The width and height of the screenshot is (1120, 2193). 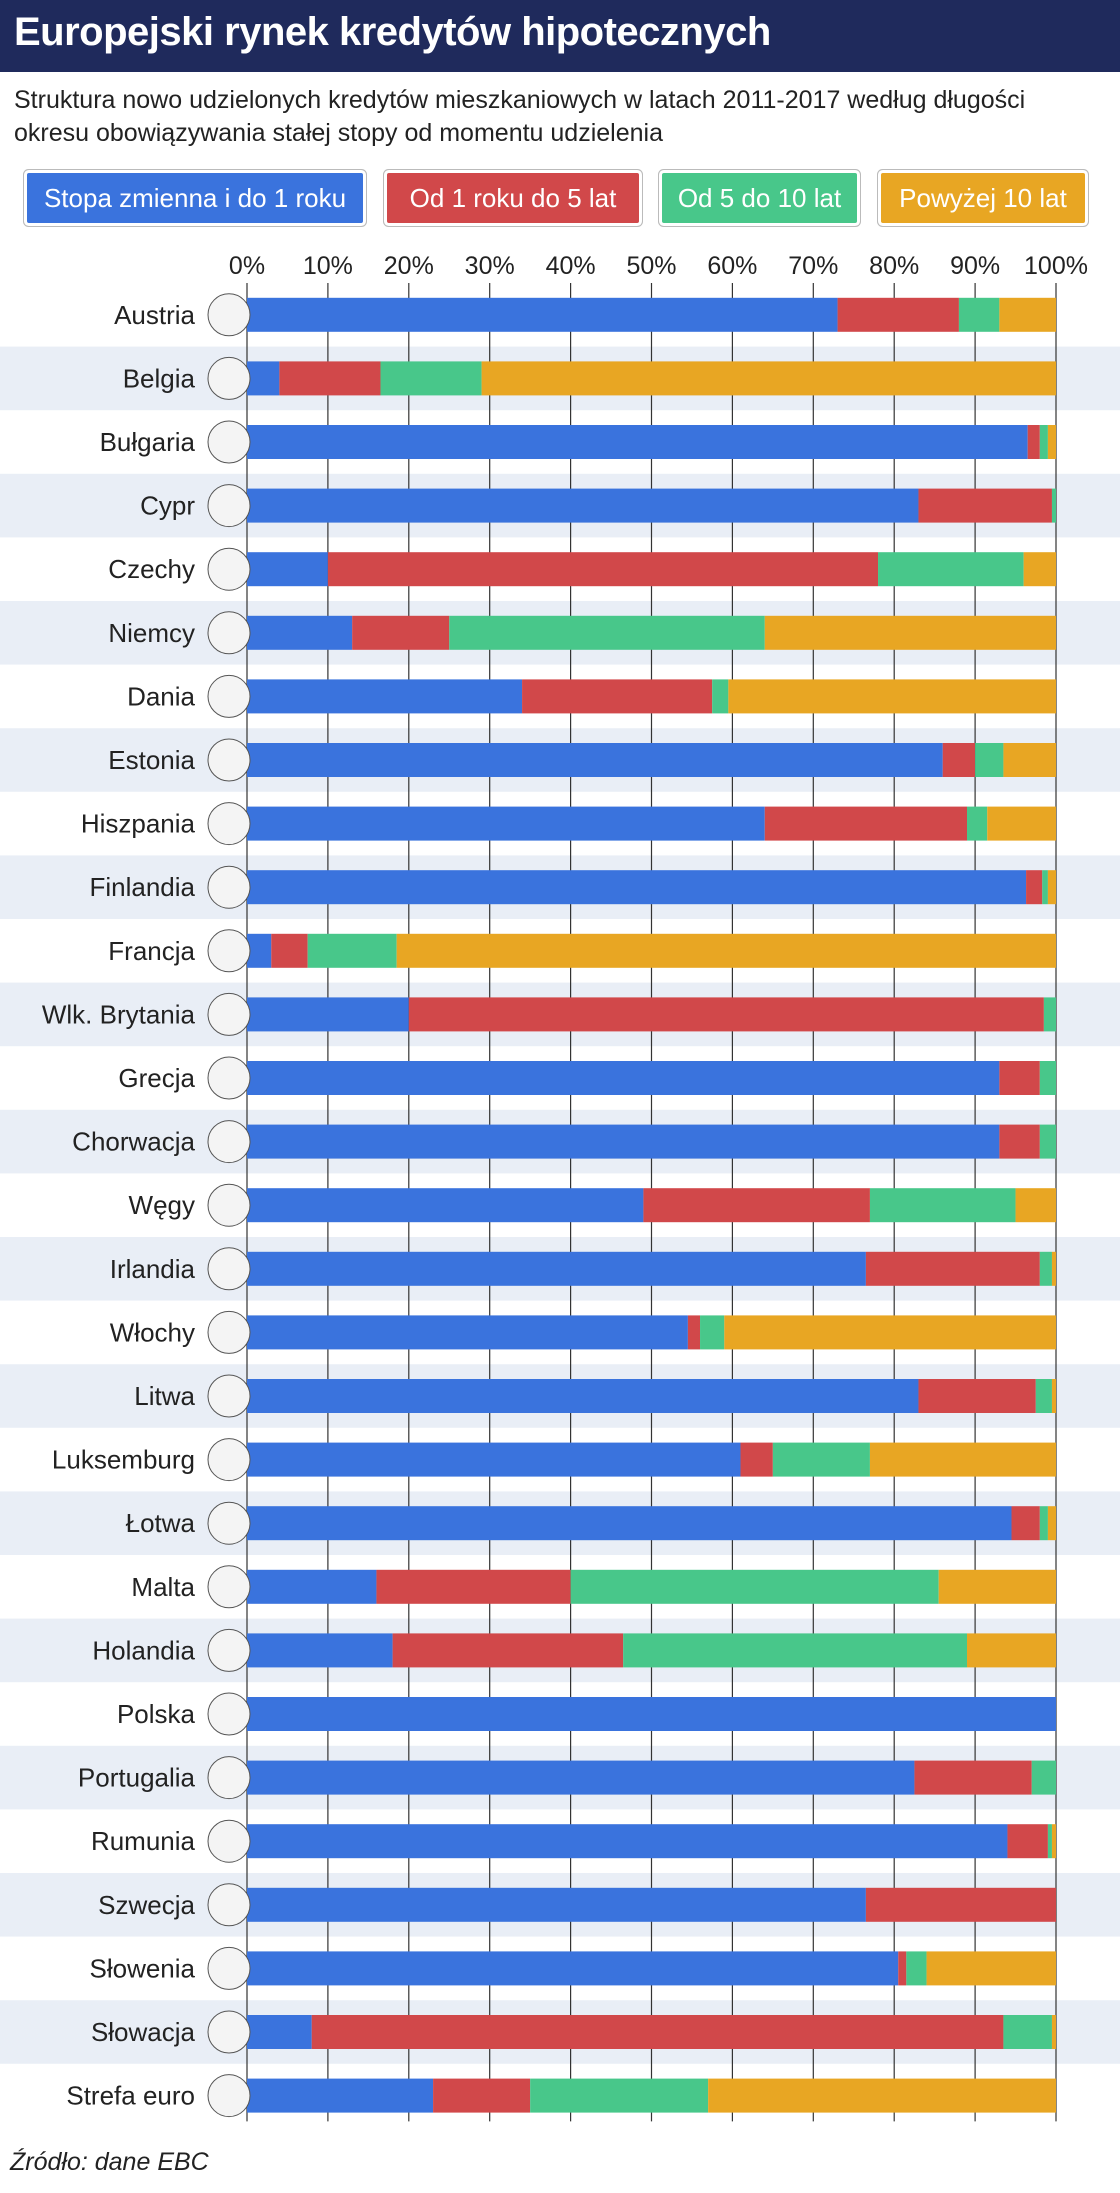 I want to click on category-label: Polska, so click(x=156, y=1714).